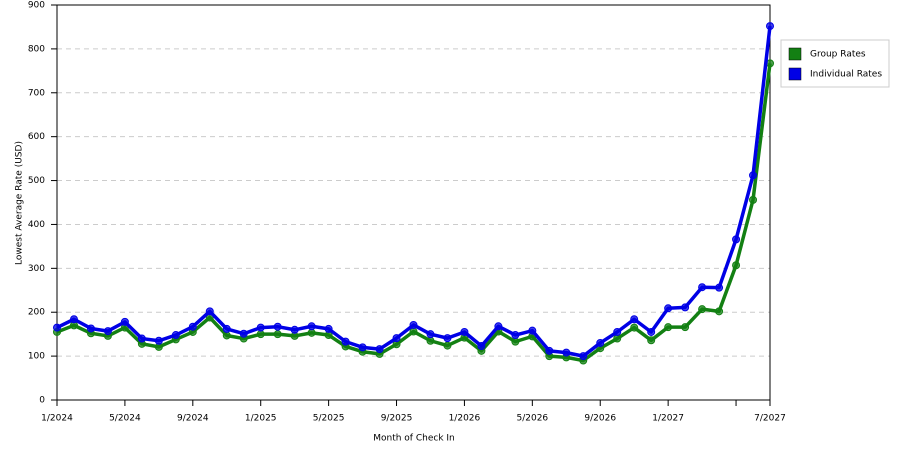 The width and height of the screenshot is (900, 450). What do you see at coordinates (36, 49) in the screenshot?
I see `y-tick-label: 800` at bounding box center [36, 49].